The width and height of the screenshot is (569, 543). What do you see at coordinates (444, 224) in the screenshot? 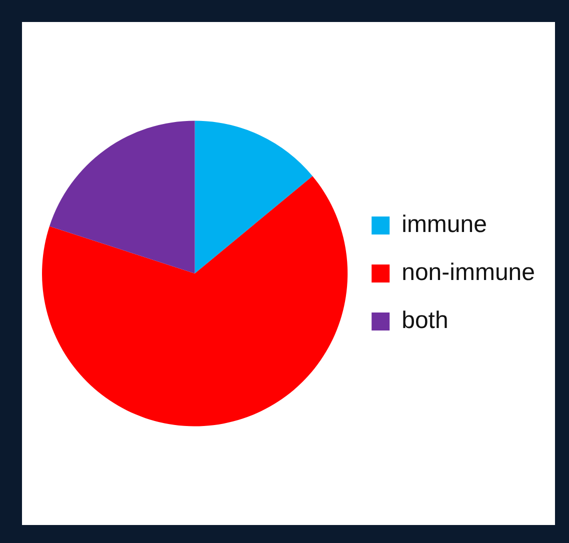
I see `legend-label: immune` at bounding box center [444, 224].